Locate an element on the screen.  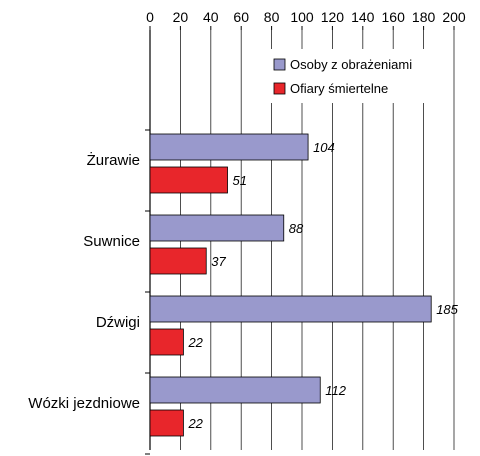
data-label: 112 is located at coordinates (335, 390).